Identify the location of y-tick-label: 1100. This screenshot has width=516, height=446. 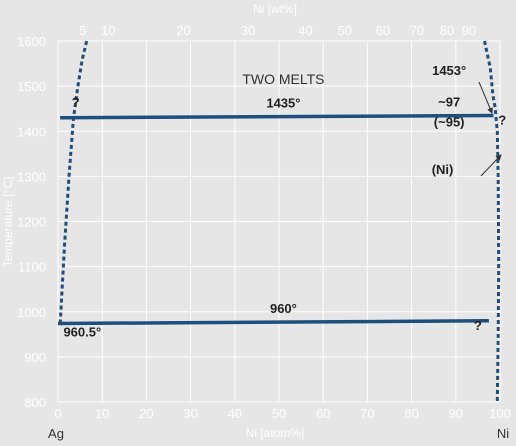
(32, 267).